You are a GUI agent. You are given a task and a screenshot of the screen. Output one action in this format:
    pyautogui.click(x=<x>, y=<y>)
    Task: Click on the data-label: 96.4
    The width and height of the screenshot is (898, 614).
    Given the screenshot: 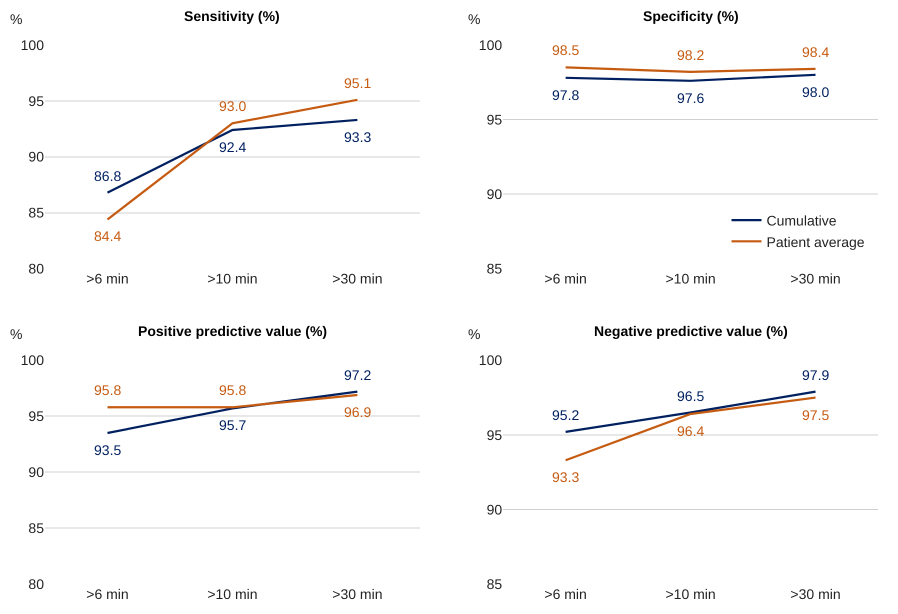 What is the action you would take?
    pyautogui.click(x=690, y=431)
    